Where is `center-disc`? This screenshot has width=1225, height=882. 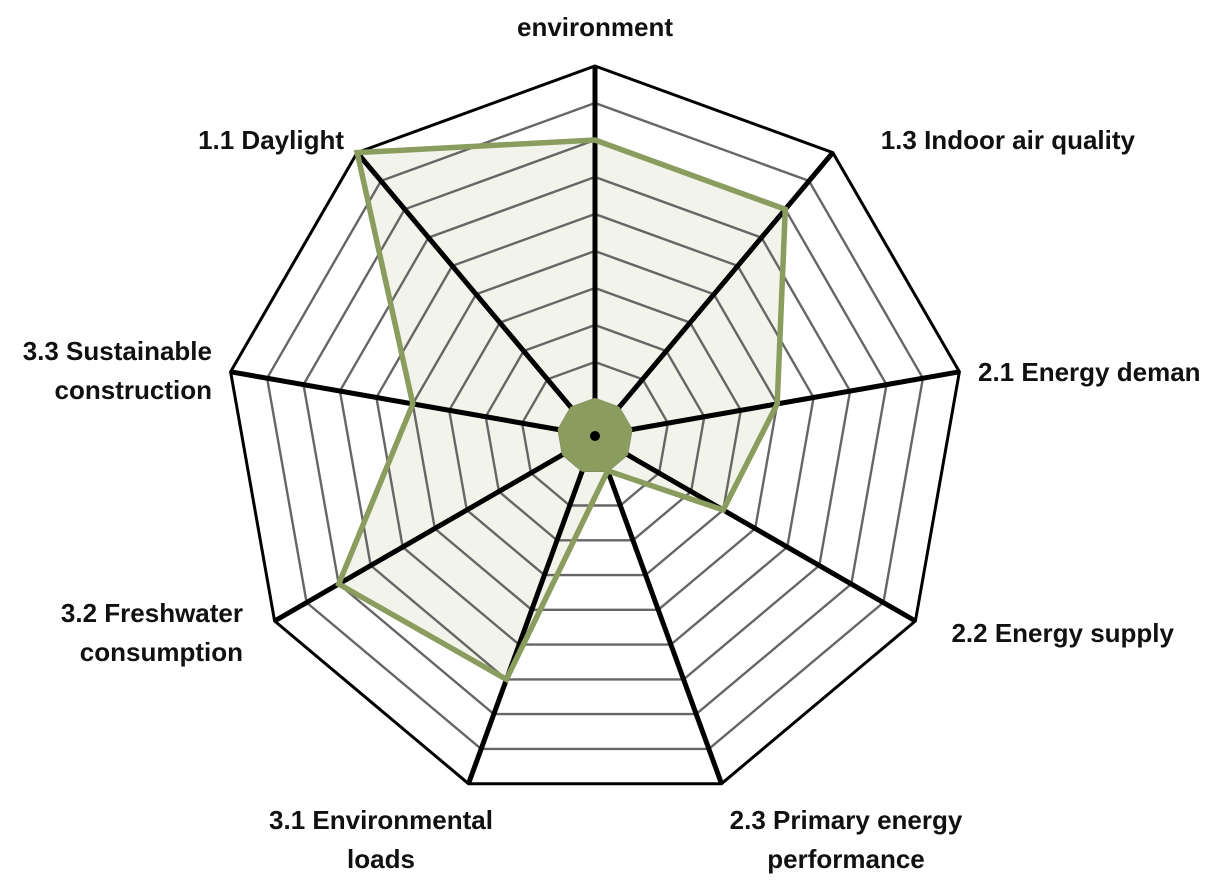
center-disc is located at coordinates (595, 434).